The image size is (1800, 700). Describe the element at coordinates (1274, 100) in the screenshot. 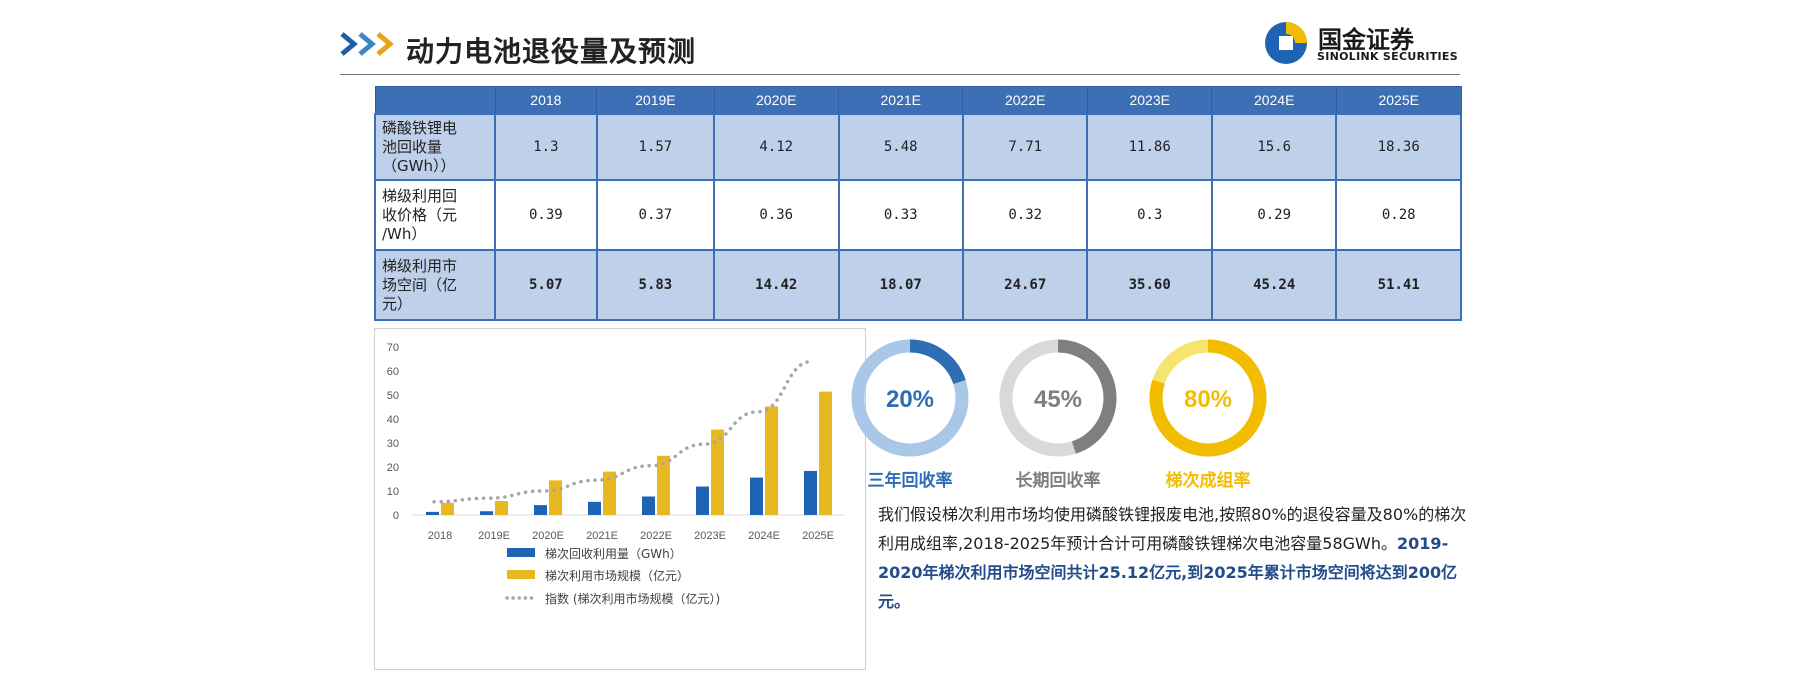

I see `column-header: 2024E` at that location.